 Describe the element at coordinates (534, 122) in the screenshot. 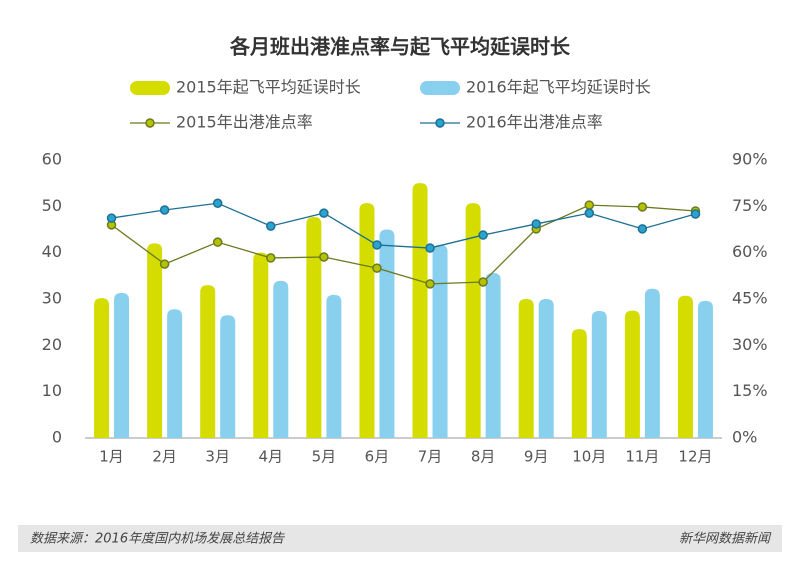

I see `legend-label: 2016年出港准点率` at that location.